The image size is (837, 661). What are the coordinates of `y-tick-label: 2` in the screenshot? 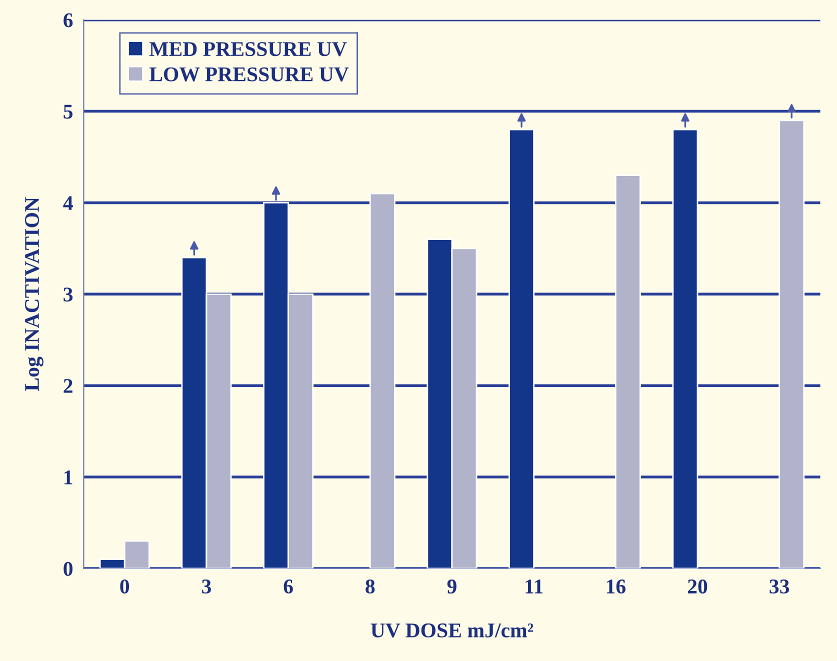 It's located at (68, 386).